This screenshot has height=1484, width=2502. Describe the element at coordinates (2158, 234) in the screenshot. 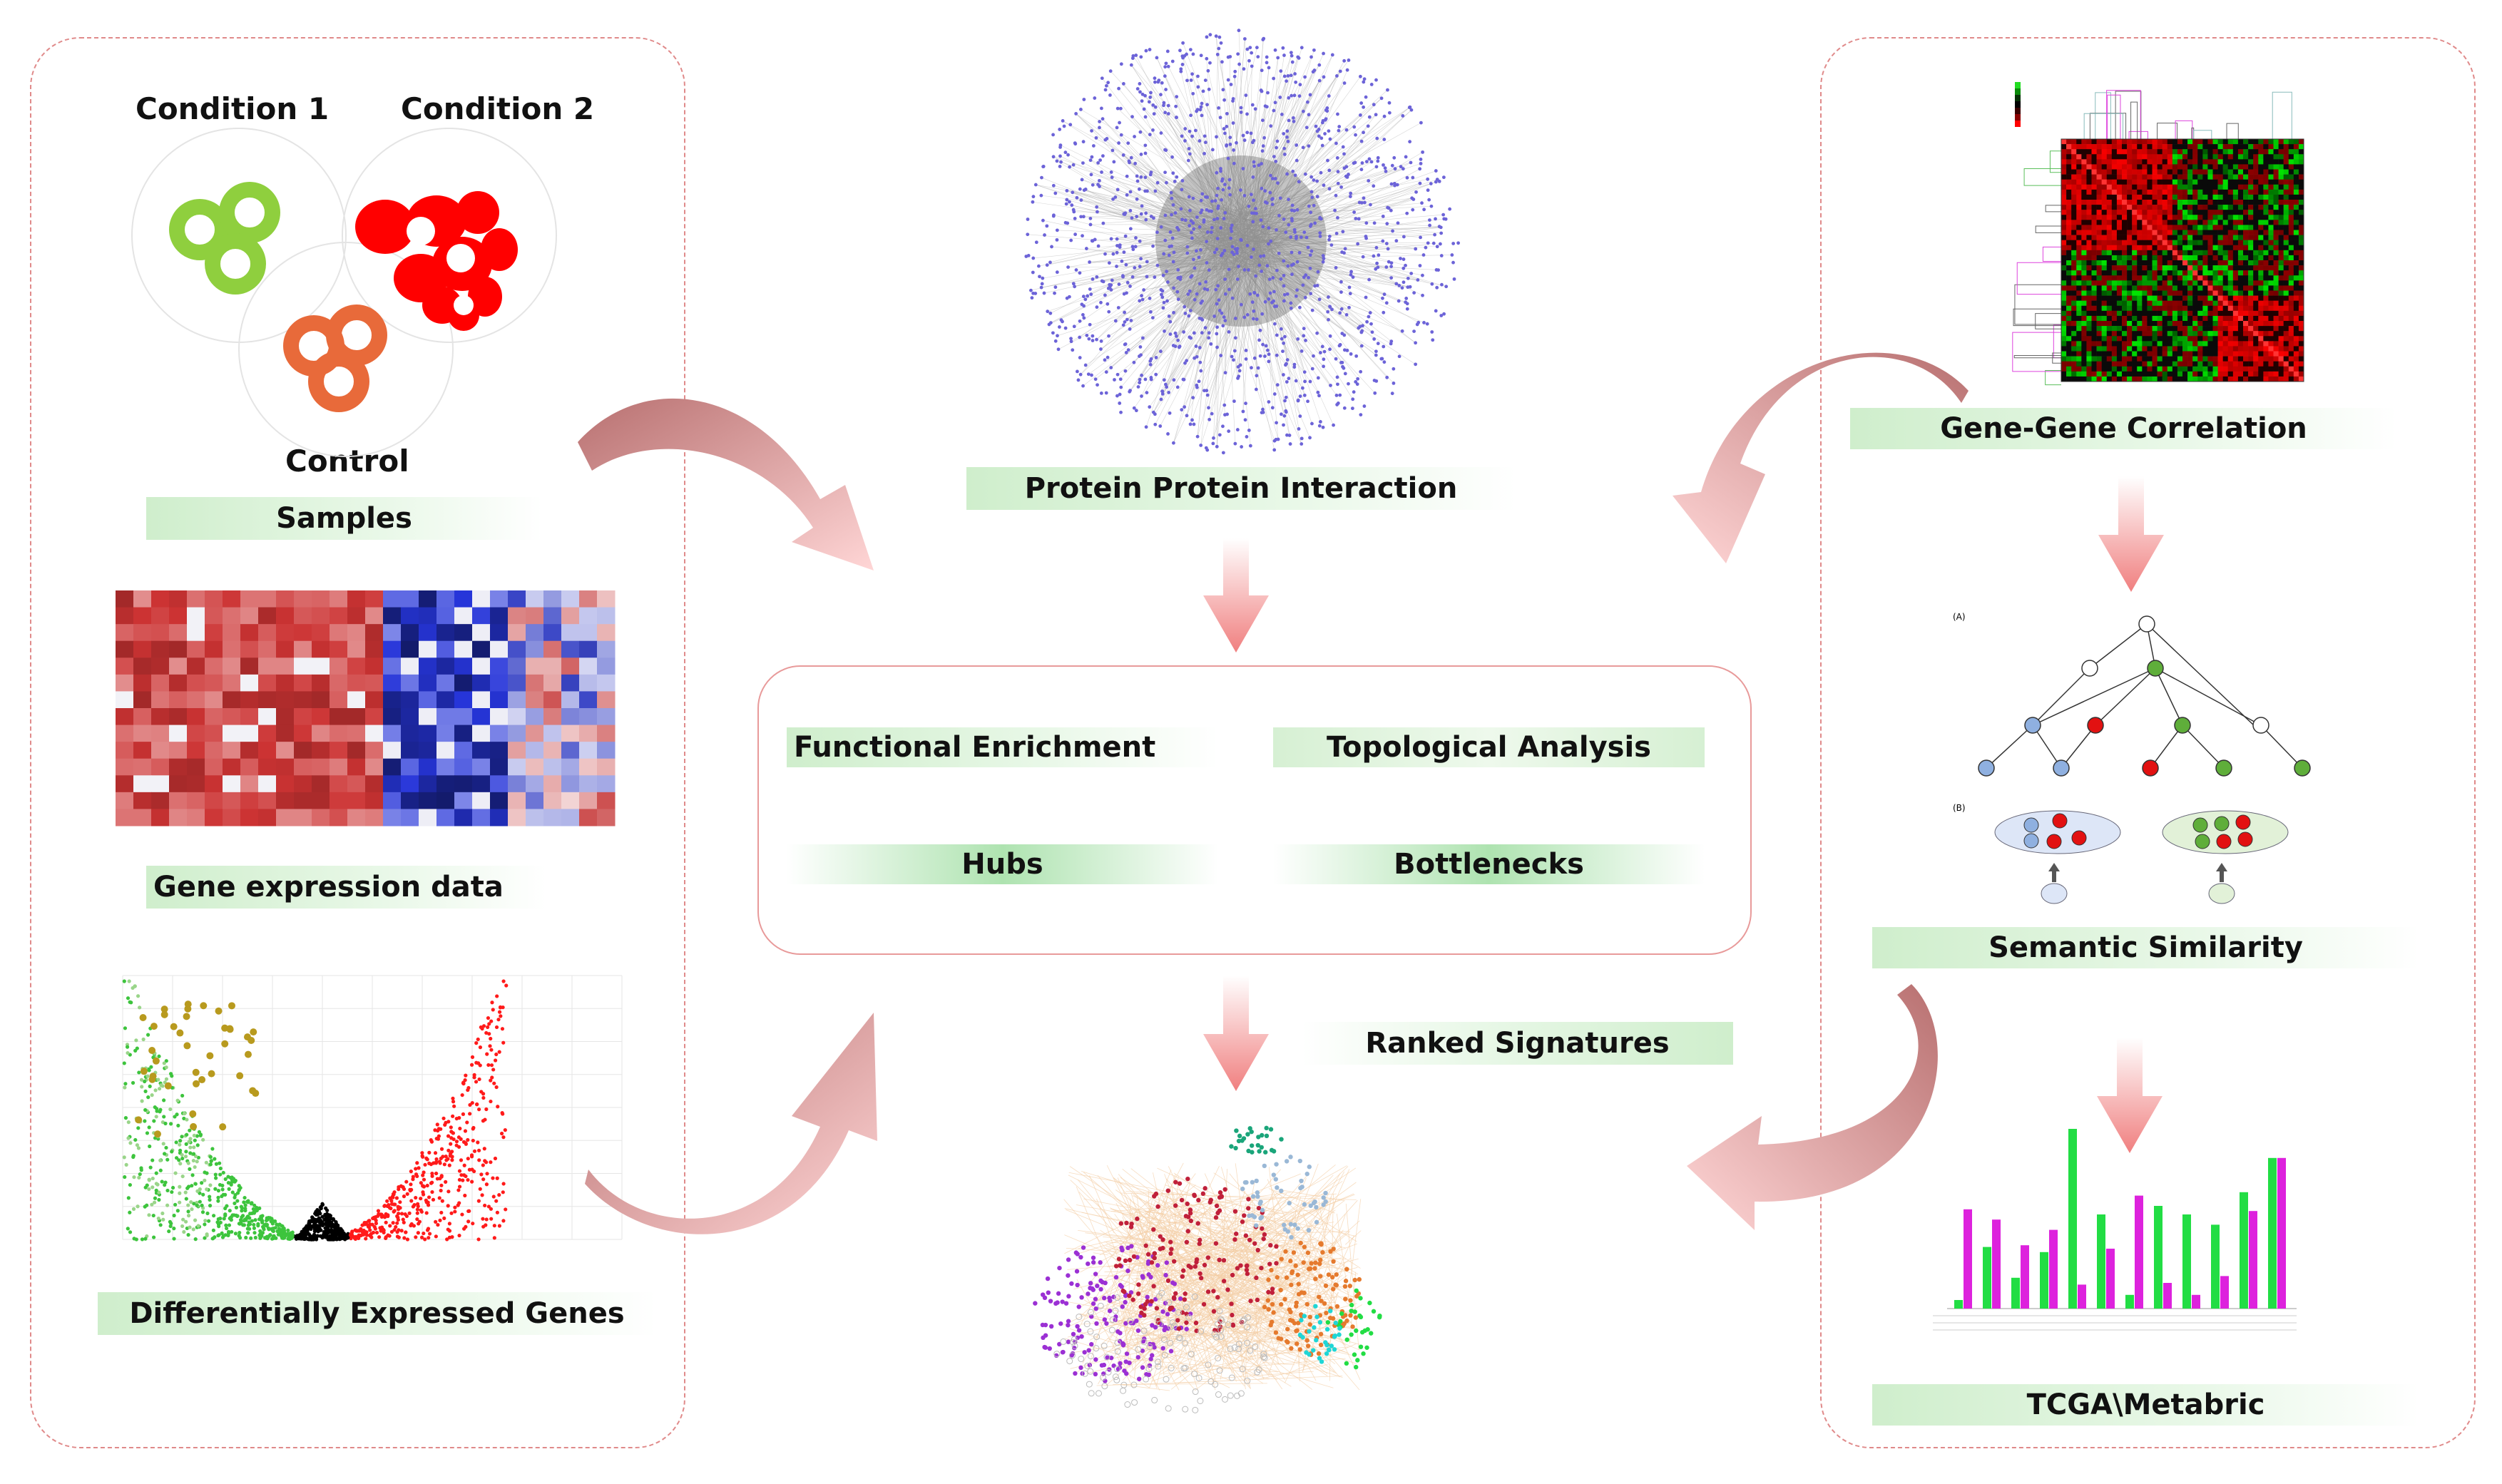

I see `correlation-heatmap-icon` at that location.